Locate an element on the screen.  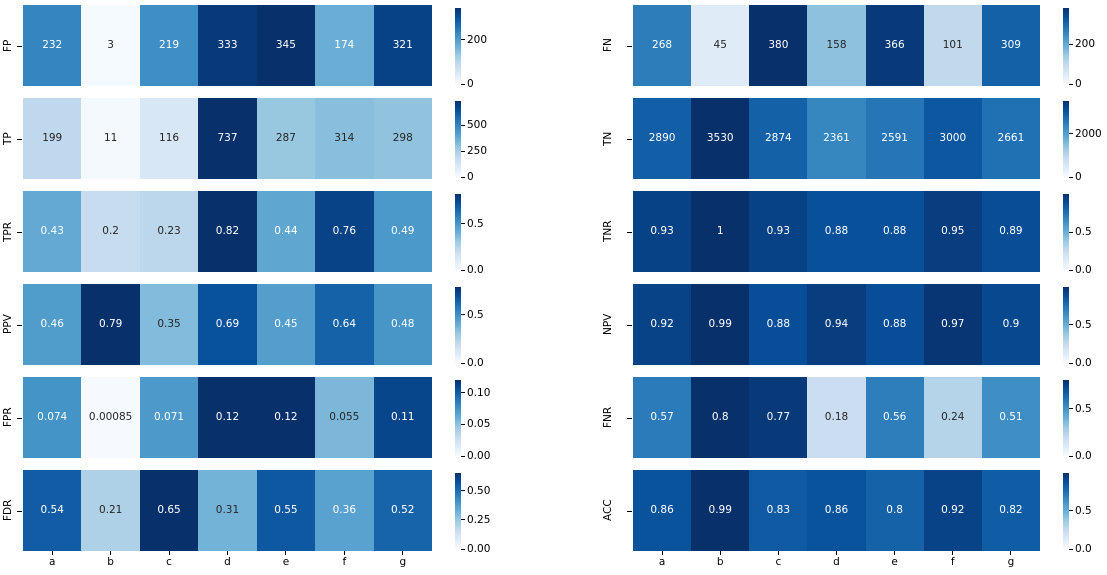
colorbar-FPR is located at coordinates (458, 418).